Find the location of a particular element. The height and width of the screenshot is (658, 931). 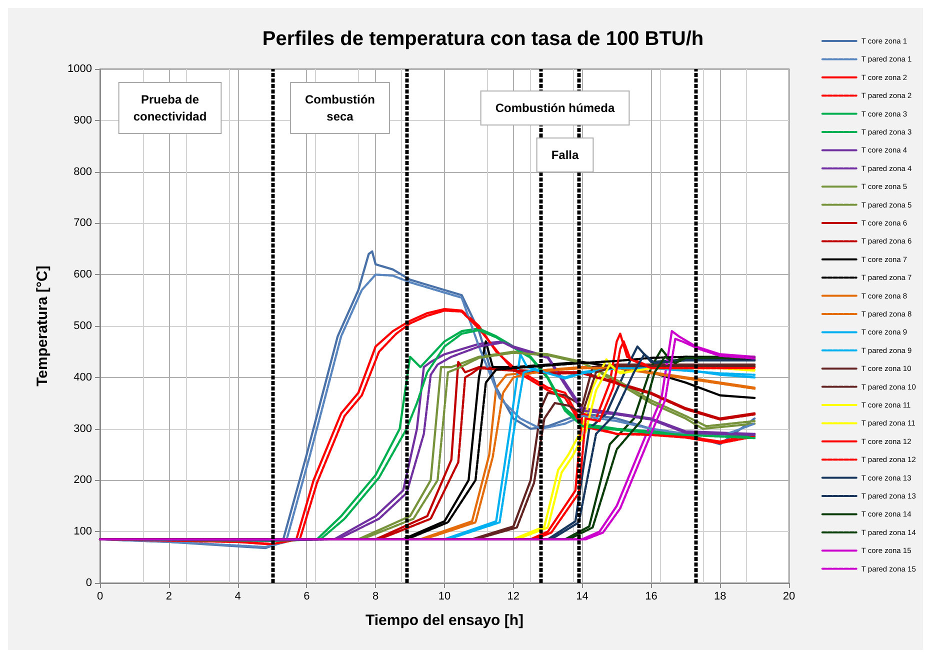

x-tick-label: 18 is located at coordinates (720, 596).